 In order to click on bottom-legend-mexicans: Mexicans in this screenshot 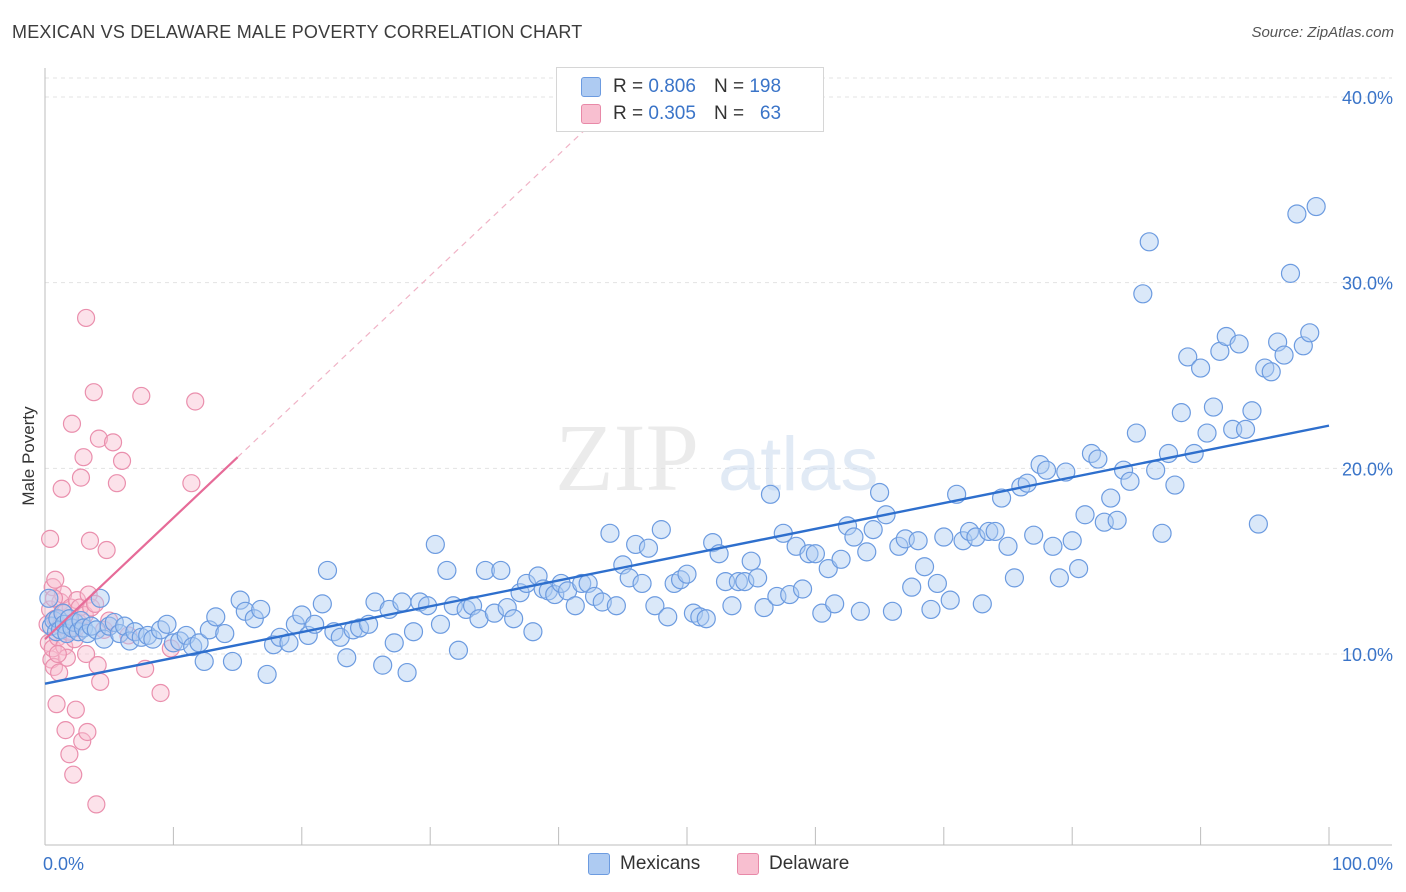, I will do `click(644, 864)`.